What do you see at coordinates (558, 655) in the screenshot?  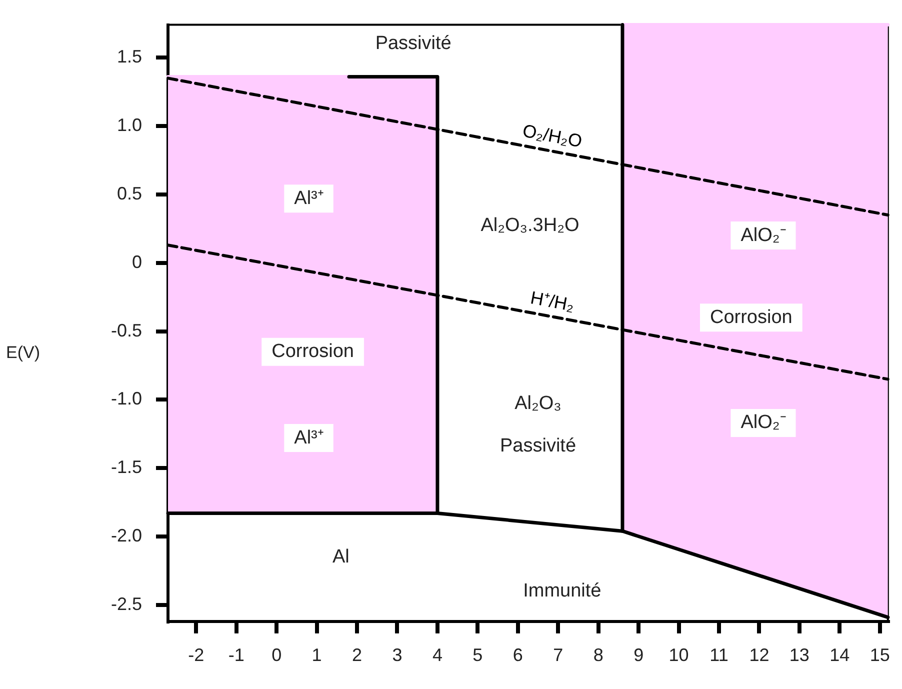 I see `x-tick-label: 7` at bounding box center [558, 655].